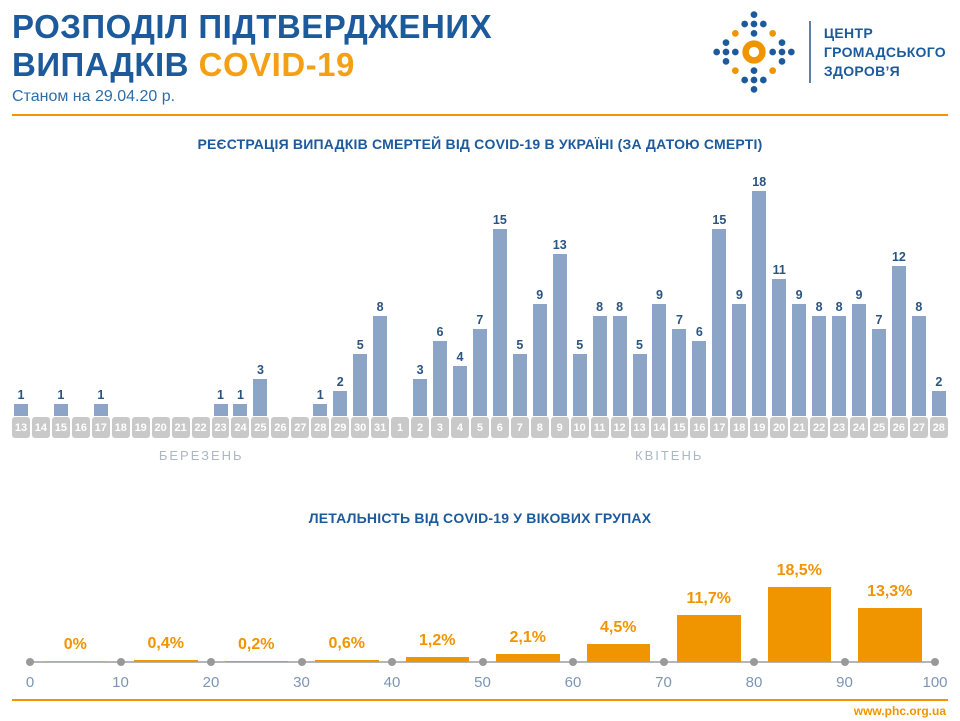 Image resolution: width=960 pixels, height=721 pixels. What do you see at coordinates (200, 427) in the screenshot?
I see `date-label: 22` at bounding box center [200, 427].